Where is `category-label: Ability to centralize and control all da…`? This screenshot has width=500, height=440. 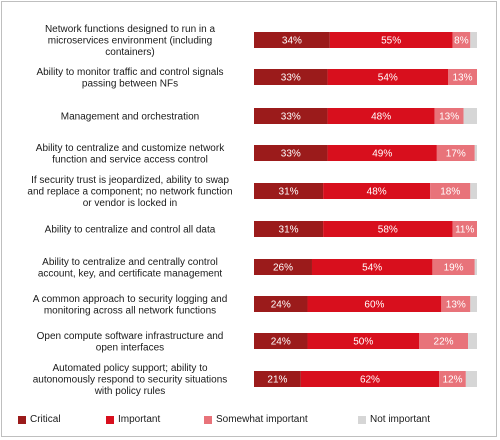 category-label: Ability to centralize and control all da… is located at coordinates (130, 230).